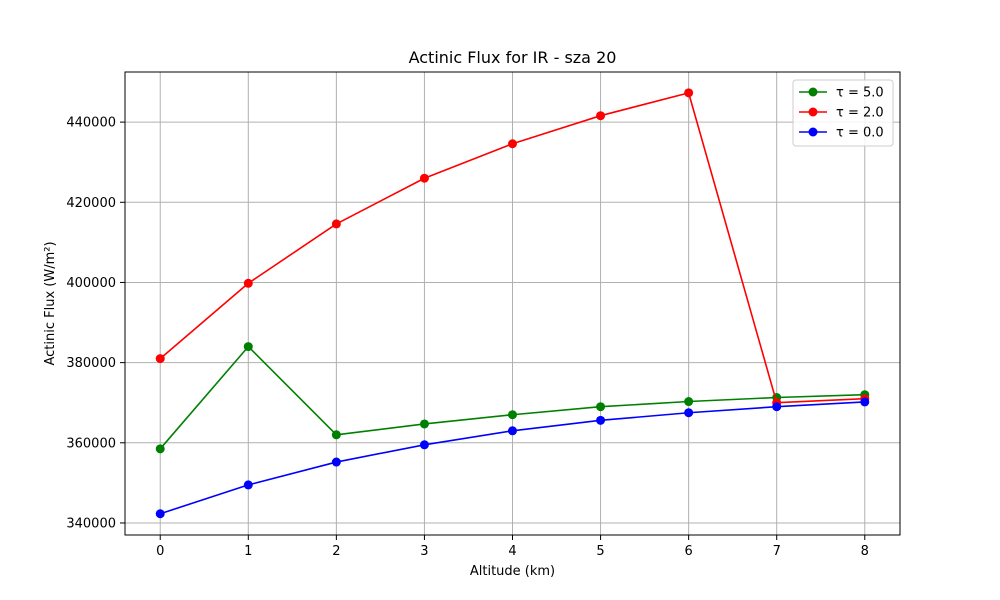  What do you see at coordinates (248, 551) in the screenshot?
I see `x-tick-label: 1` at bounding box center [248, 551].